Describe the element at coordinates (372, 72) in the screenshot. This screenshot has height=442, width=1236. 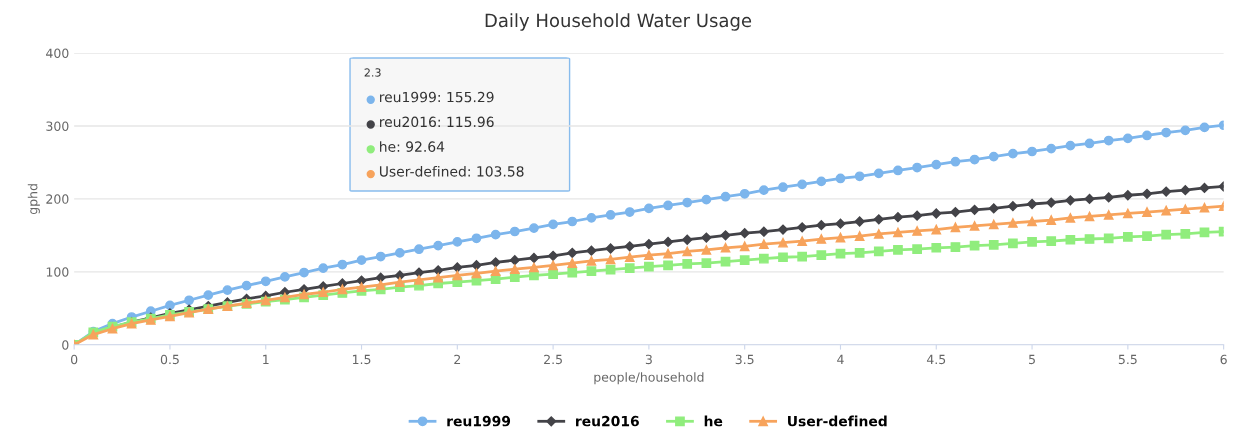
I see `annotation: 2.3` at that location.